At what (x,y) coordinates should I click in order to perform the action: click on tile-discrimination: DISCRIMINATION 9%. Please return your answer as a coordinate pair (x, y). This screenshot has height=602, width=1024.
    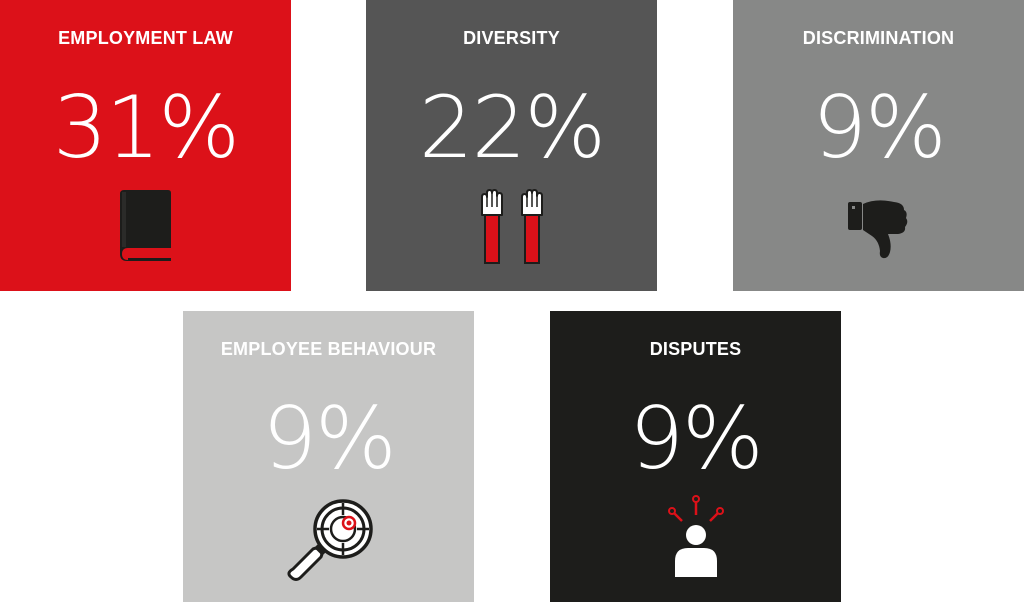
    Looking at the image, I should click on (878, 145).